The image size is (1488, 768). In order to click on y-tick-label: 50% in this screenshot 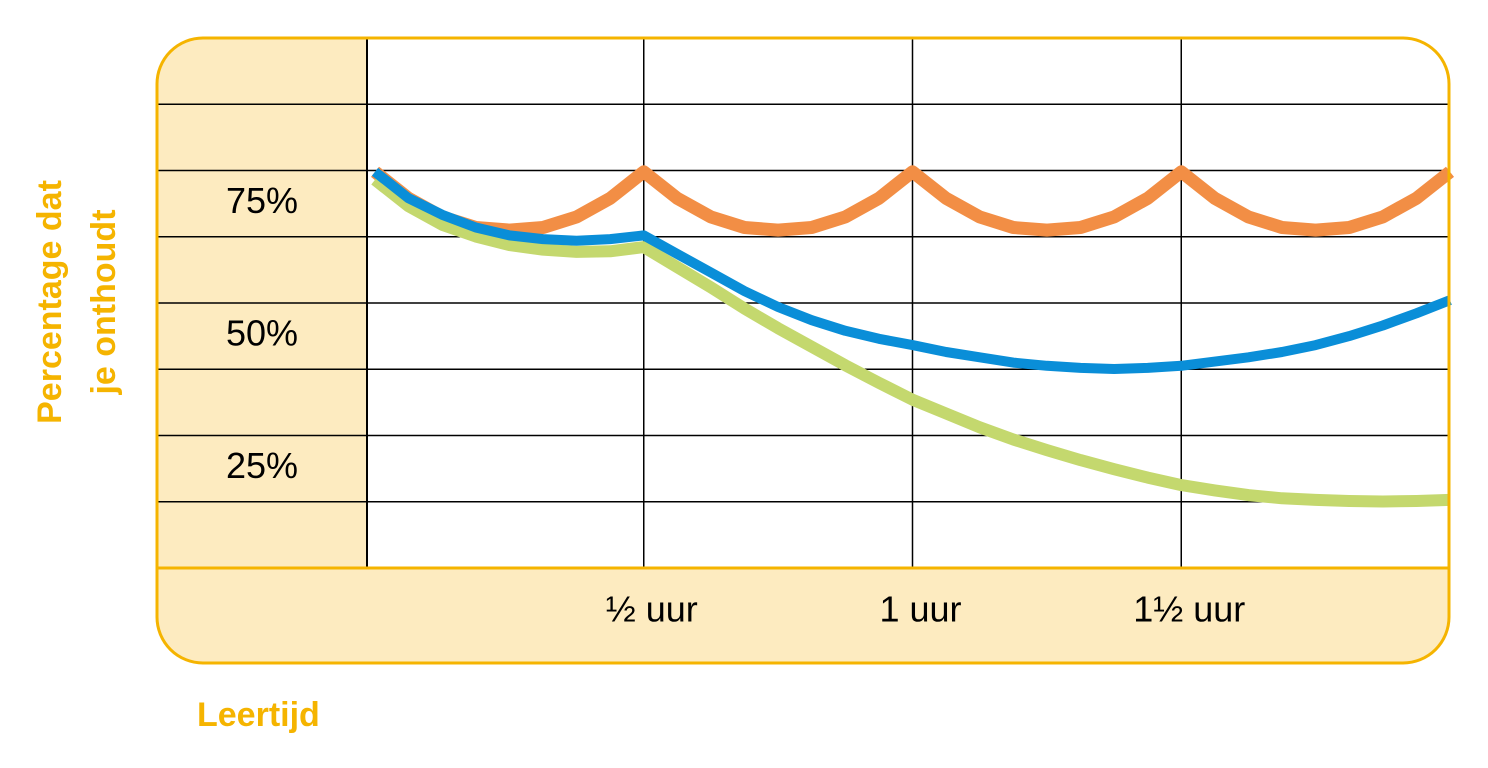, I will do `click(262, 333)`.